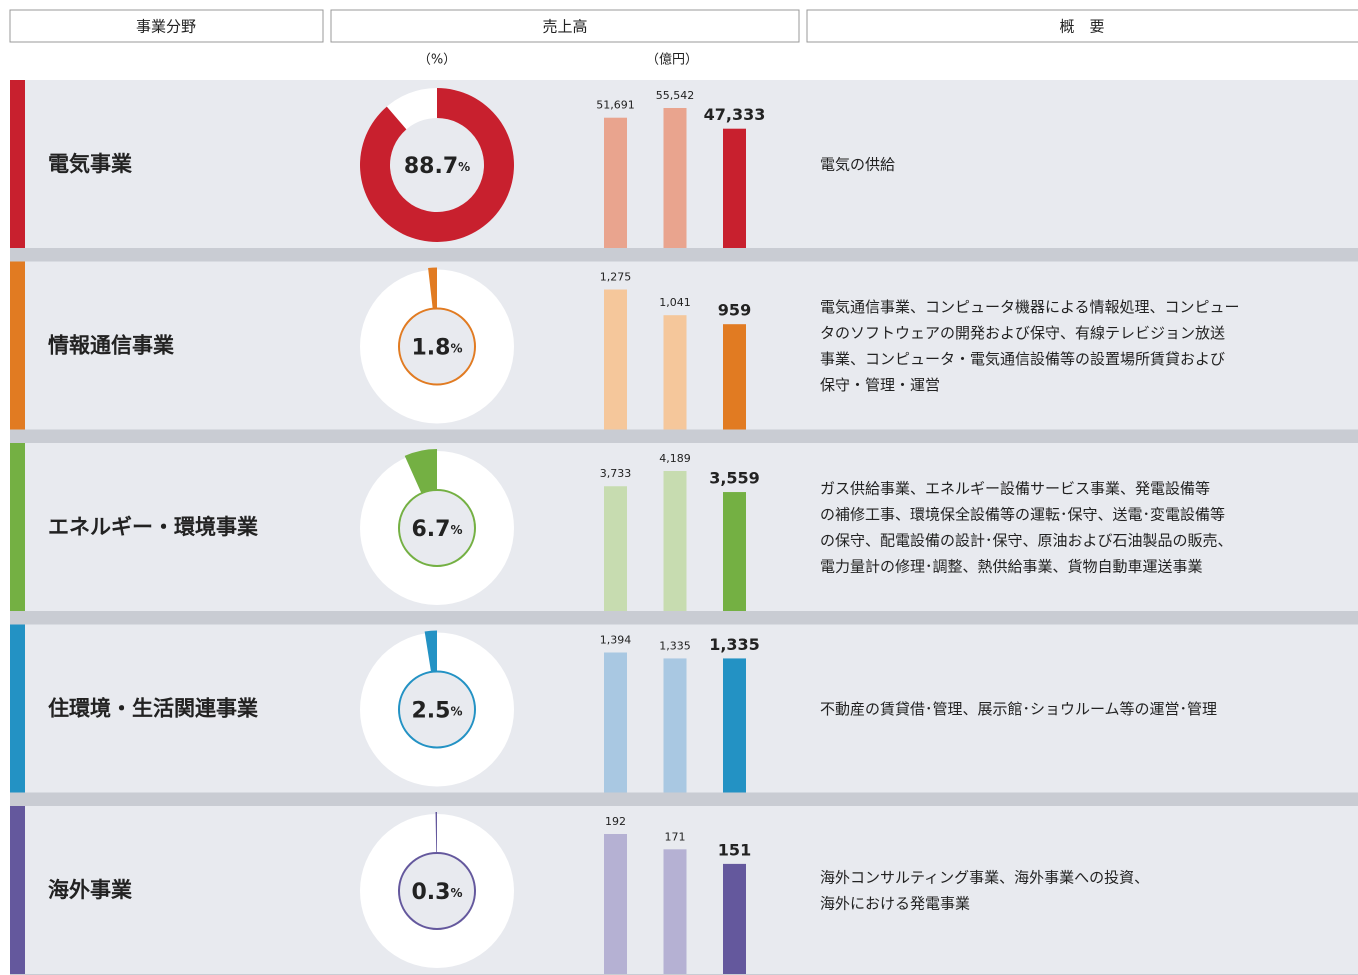  I want to click on sales-label: 192, so click(615, 821).